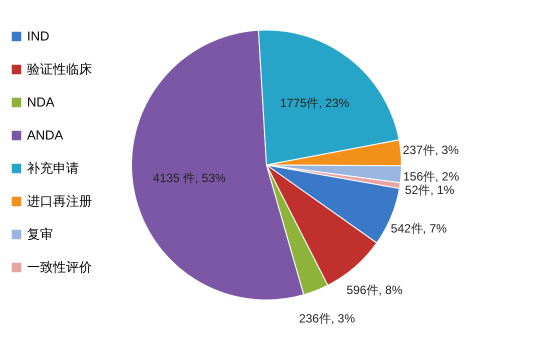 This screenshot has height=337, width=533. What do you see at coordinates (189, 178) in the screenshot?
I see `data-label: 4135 件, 53%` at bounding box center [189, 178].